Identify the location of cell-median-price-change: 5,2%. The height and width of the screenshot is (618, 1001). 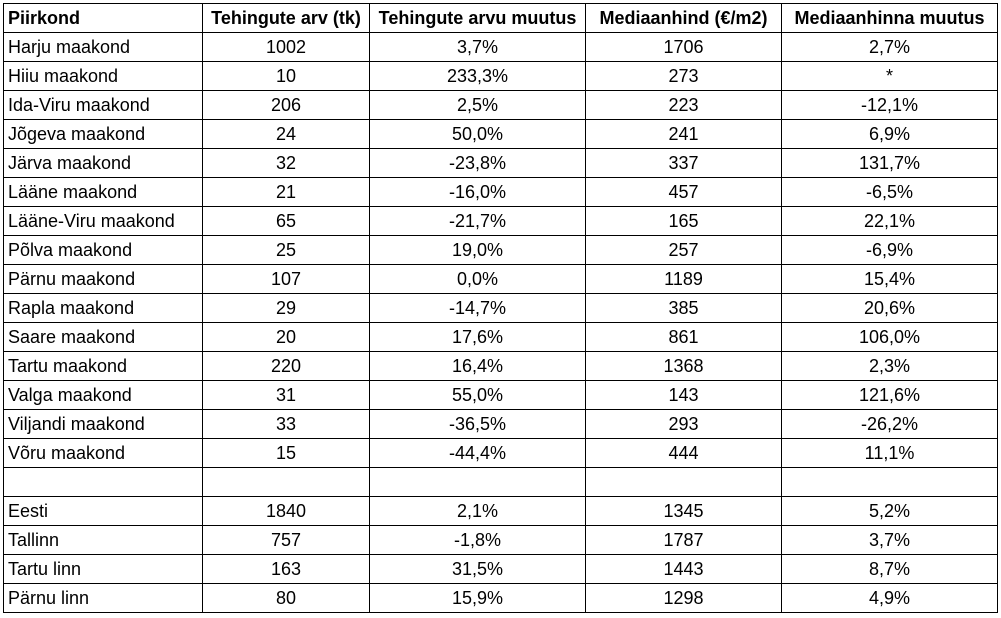
(889, 511).